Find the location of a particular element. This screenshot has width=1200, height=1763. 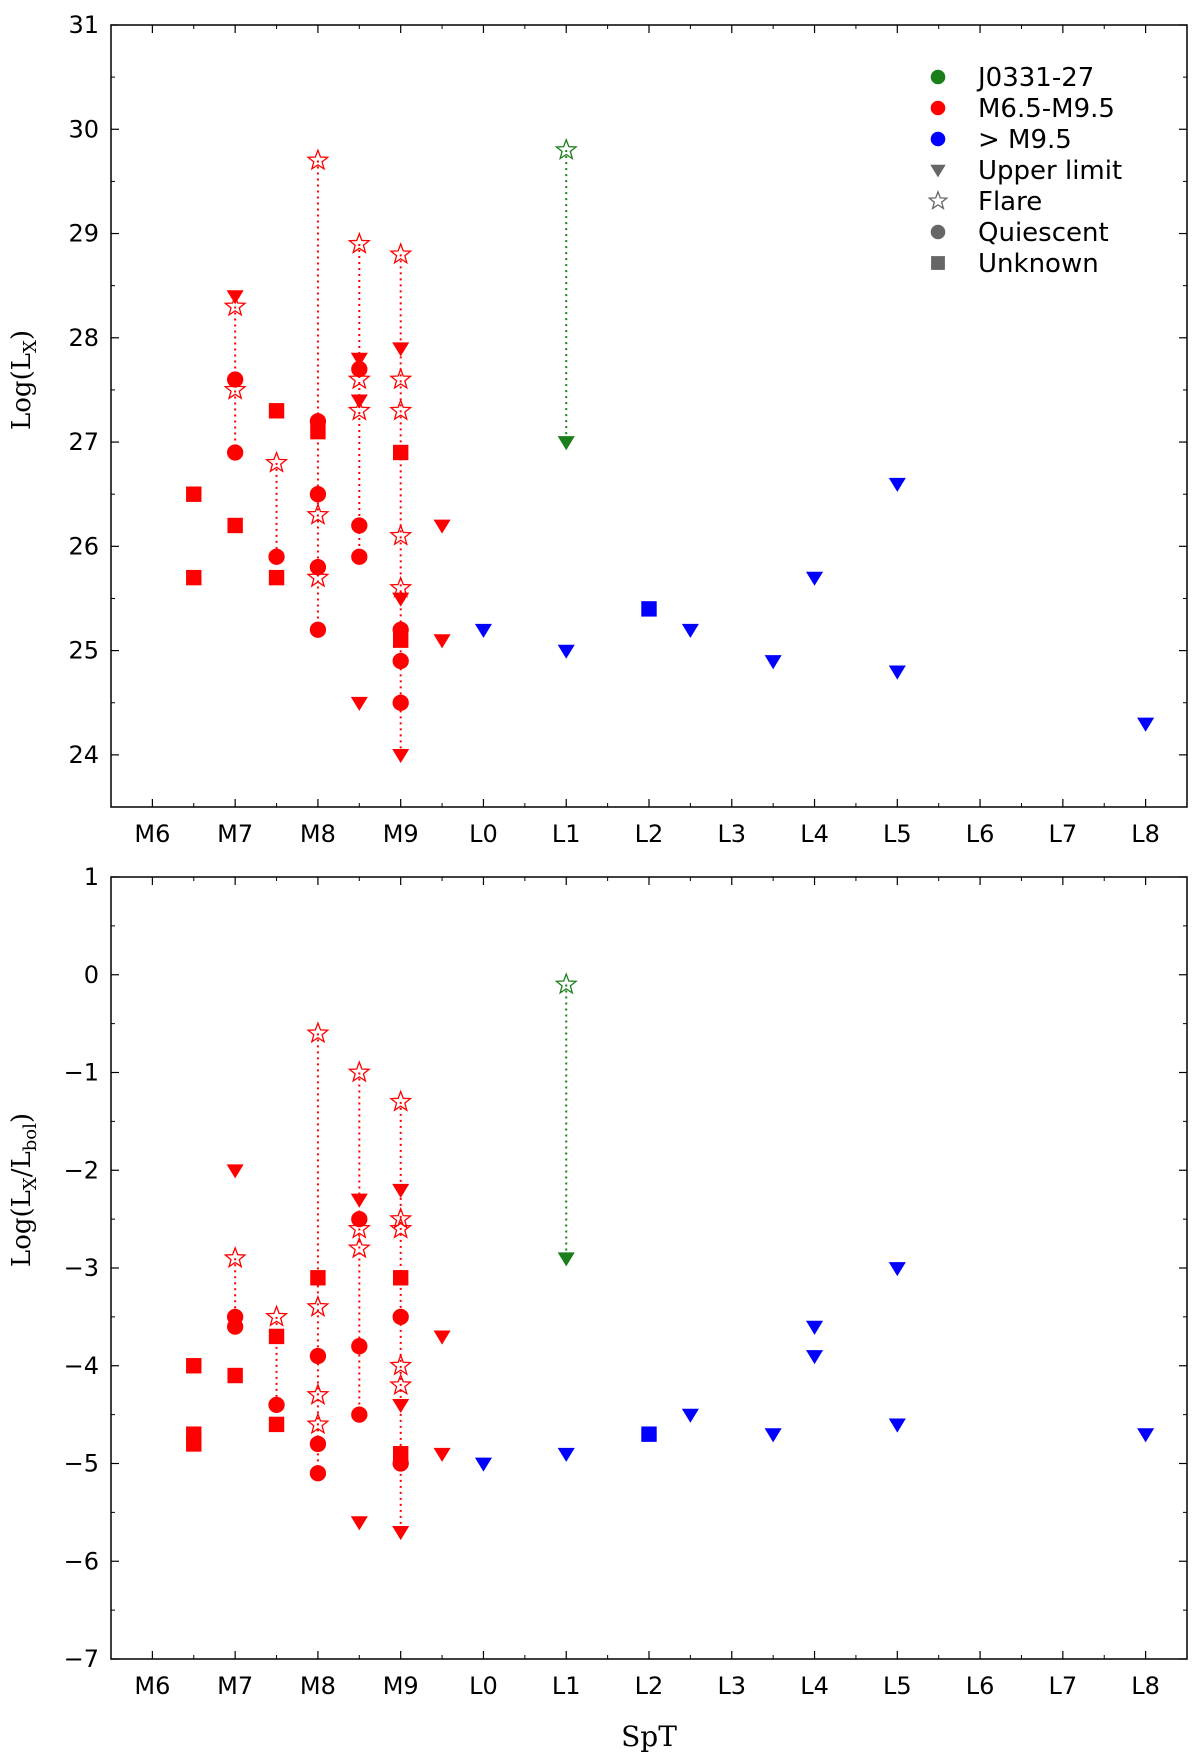

bottom-y-tick-label: −7 is located at coordinates (81, 1659).